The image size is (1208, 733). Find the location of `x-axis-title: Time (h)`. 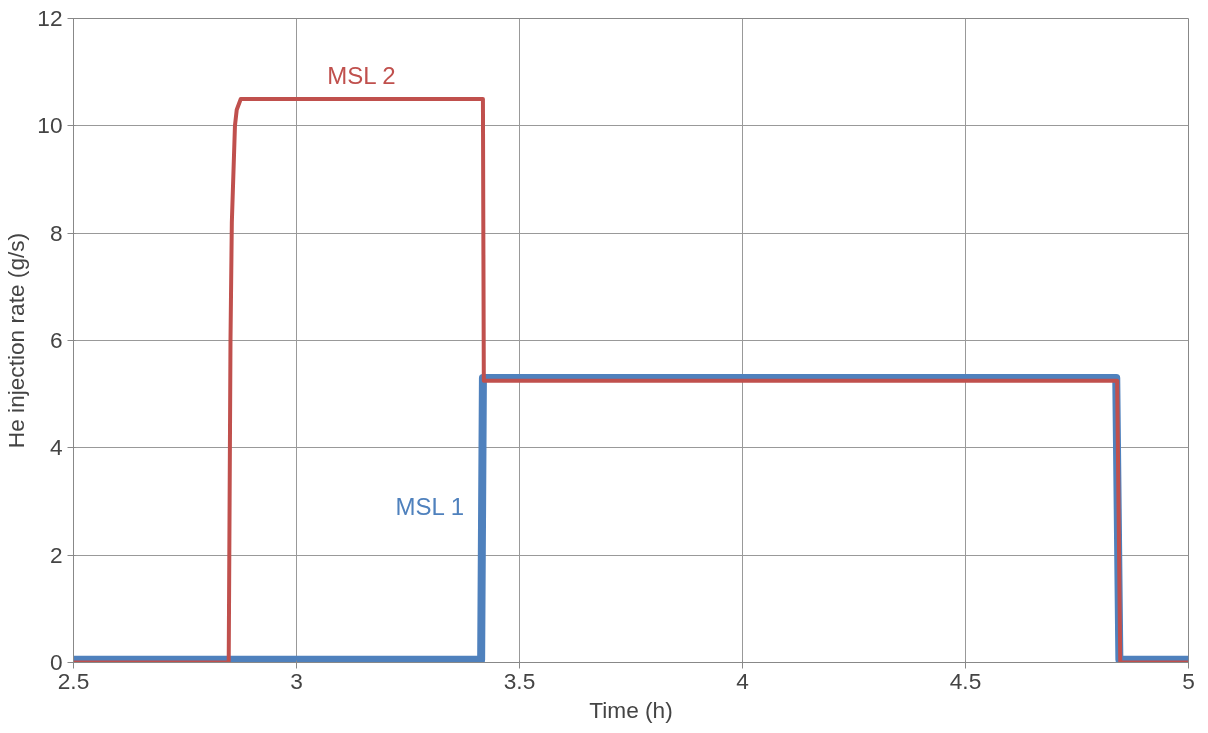

x-axis-title: Time (h) is located at coordinates (631, 709).